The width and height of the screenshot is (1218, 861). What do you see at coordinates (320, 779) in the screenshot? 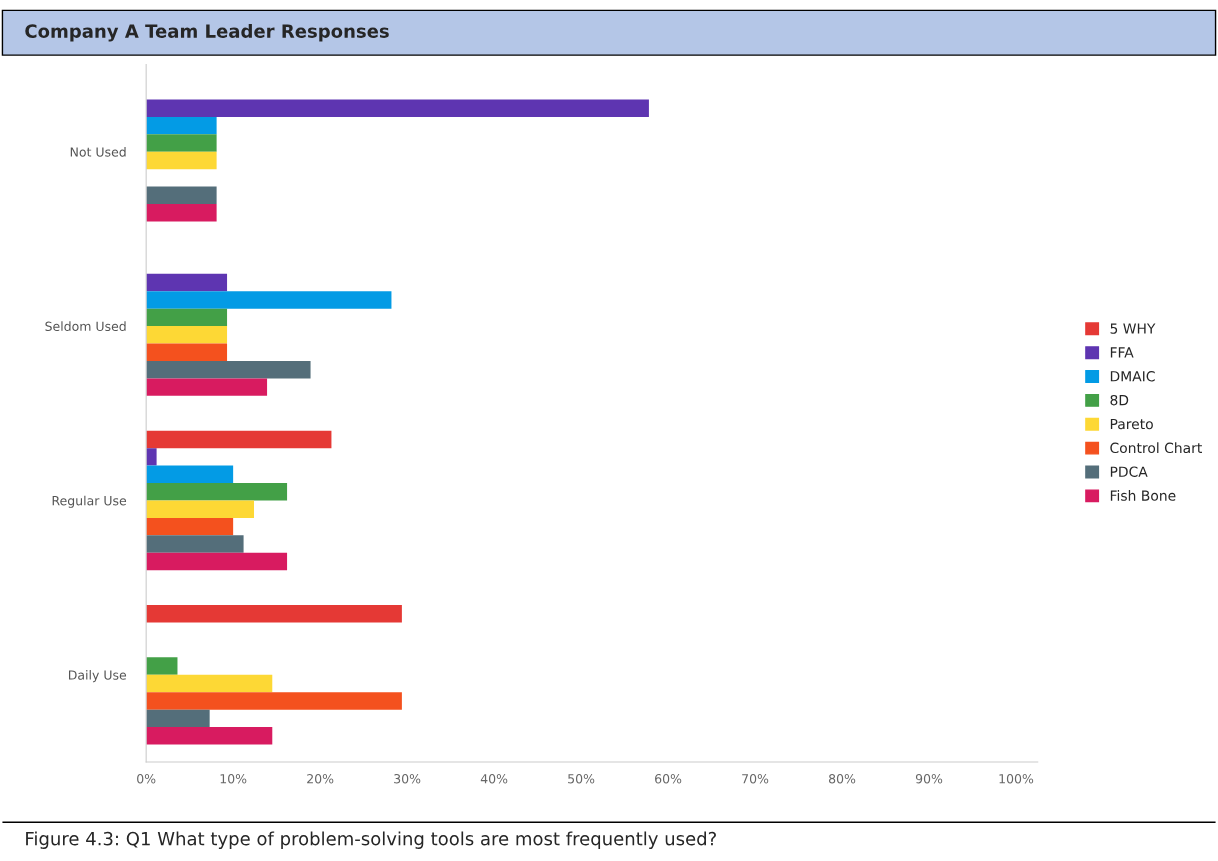
I see `x-tick-label: 20%` at bounding box center [320, 779].